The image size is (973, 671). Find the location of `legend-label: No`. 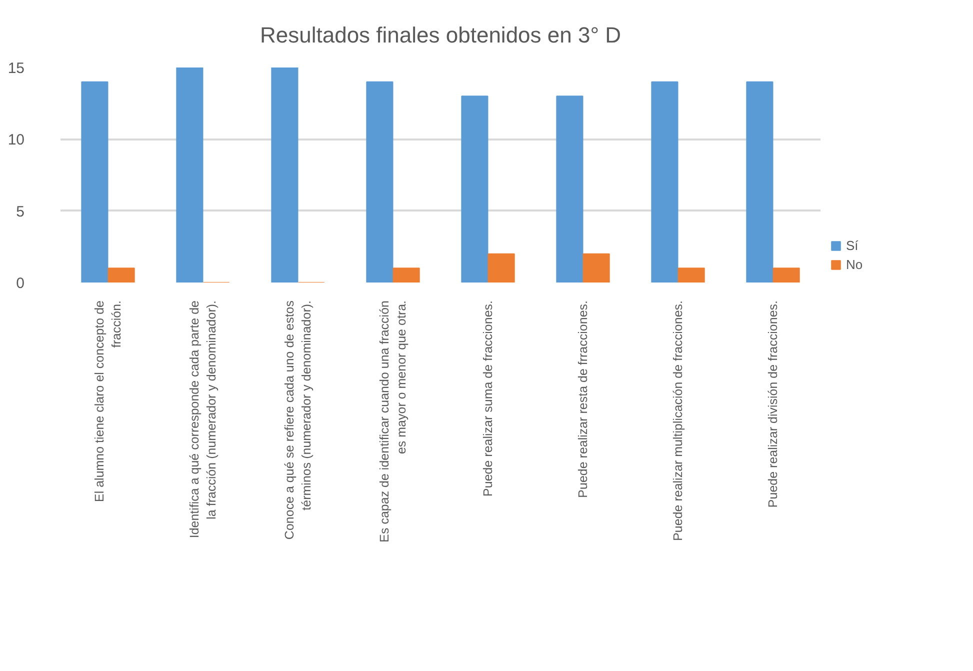

legend-label: No is located at coordinates (855, 264).